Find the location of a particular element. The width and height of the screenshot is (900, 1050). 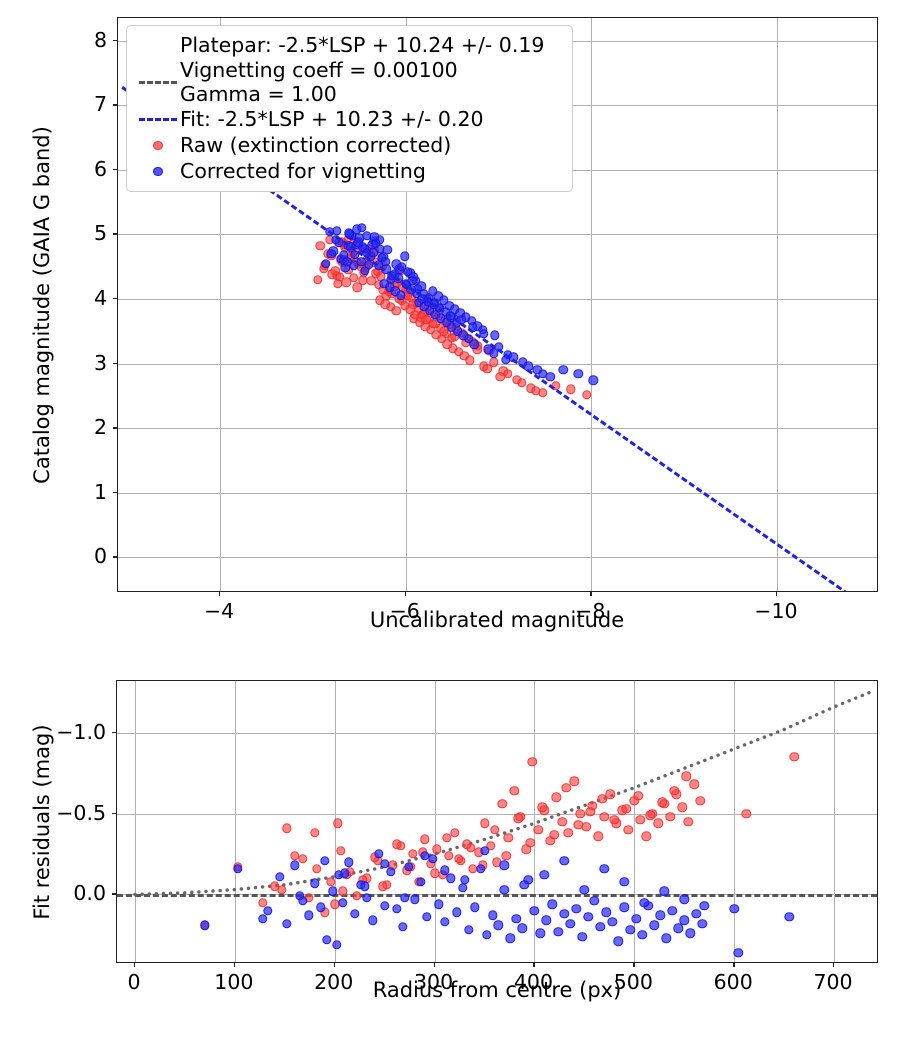

ytick-label: 4 is located at coordinates (100, 297).